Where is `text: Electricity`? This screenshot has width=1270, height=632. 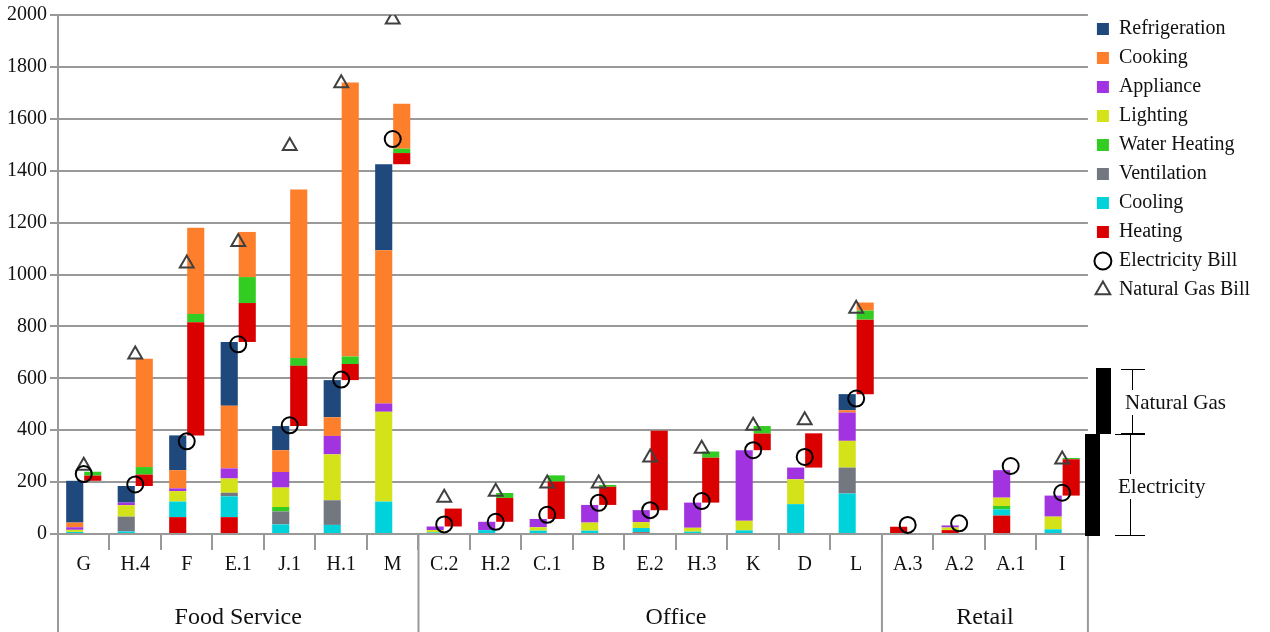
text: Electricity is located at coordinates (1162, 486).